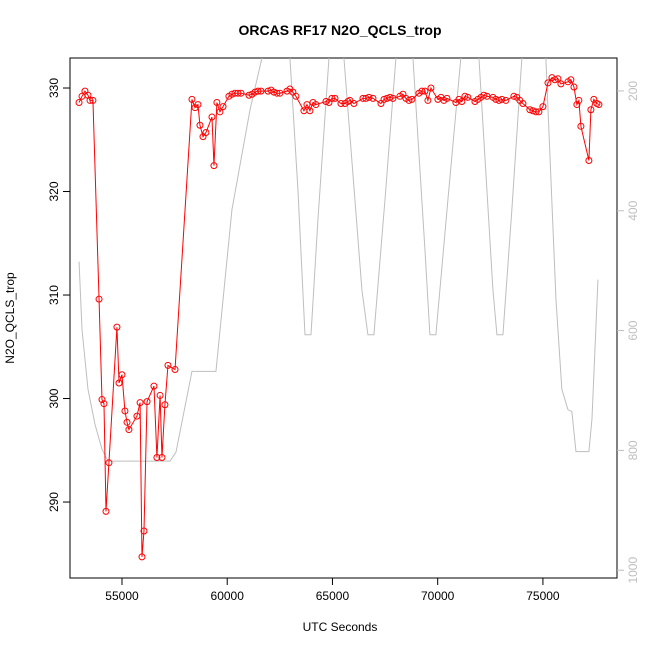  Describe the element at coordinates (543, 596) in the screenshot. I see `x-tick-label: 75000` at that location.